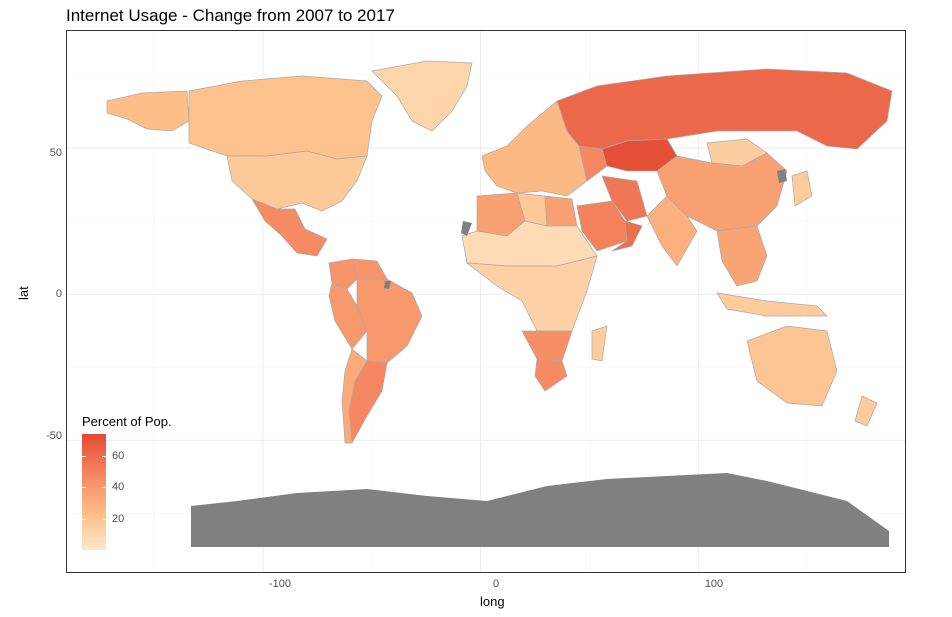 This screenshot has width=952, height=617. What do you see at coordinates (742, 256) in the screenshot?
I see `region-southeast-asia` at bounding box center [742, 256].